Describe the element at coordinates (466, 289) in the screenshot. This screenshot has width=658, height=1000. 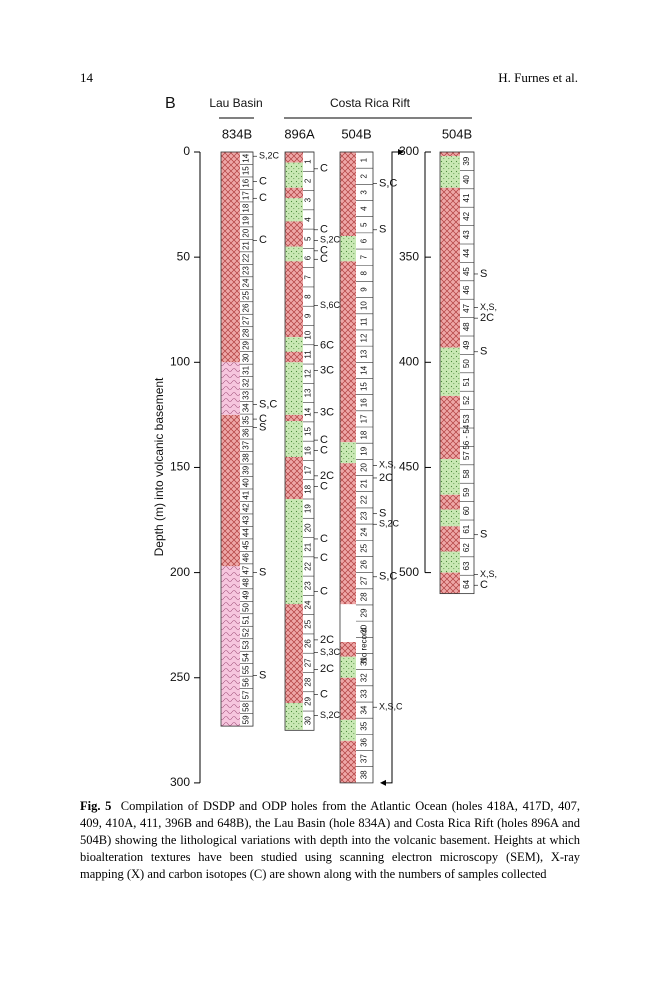
I see `core-number: 46` at that location.